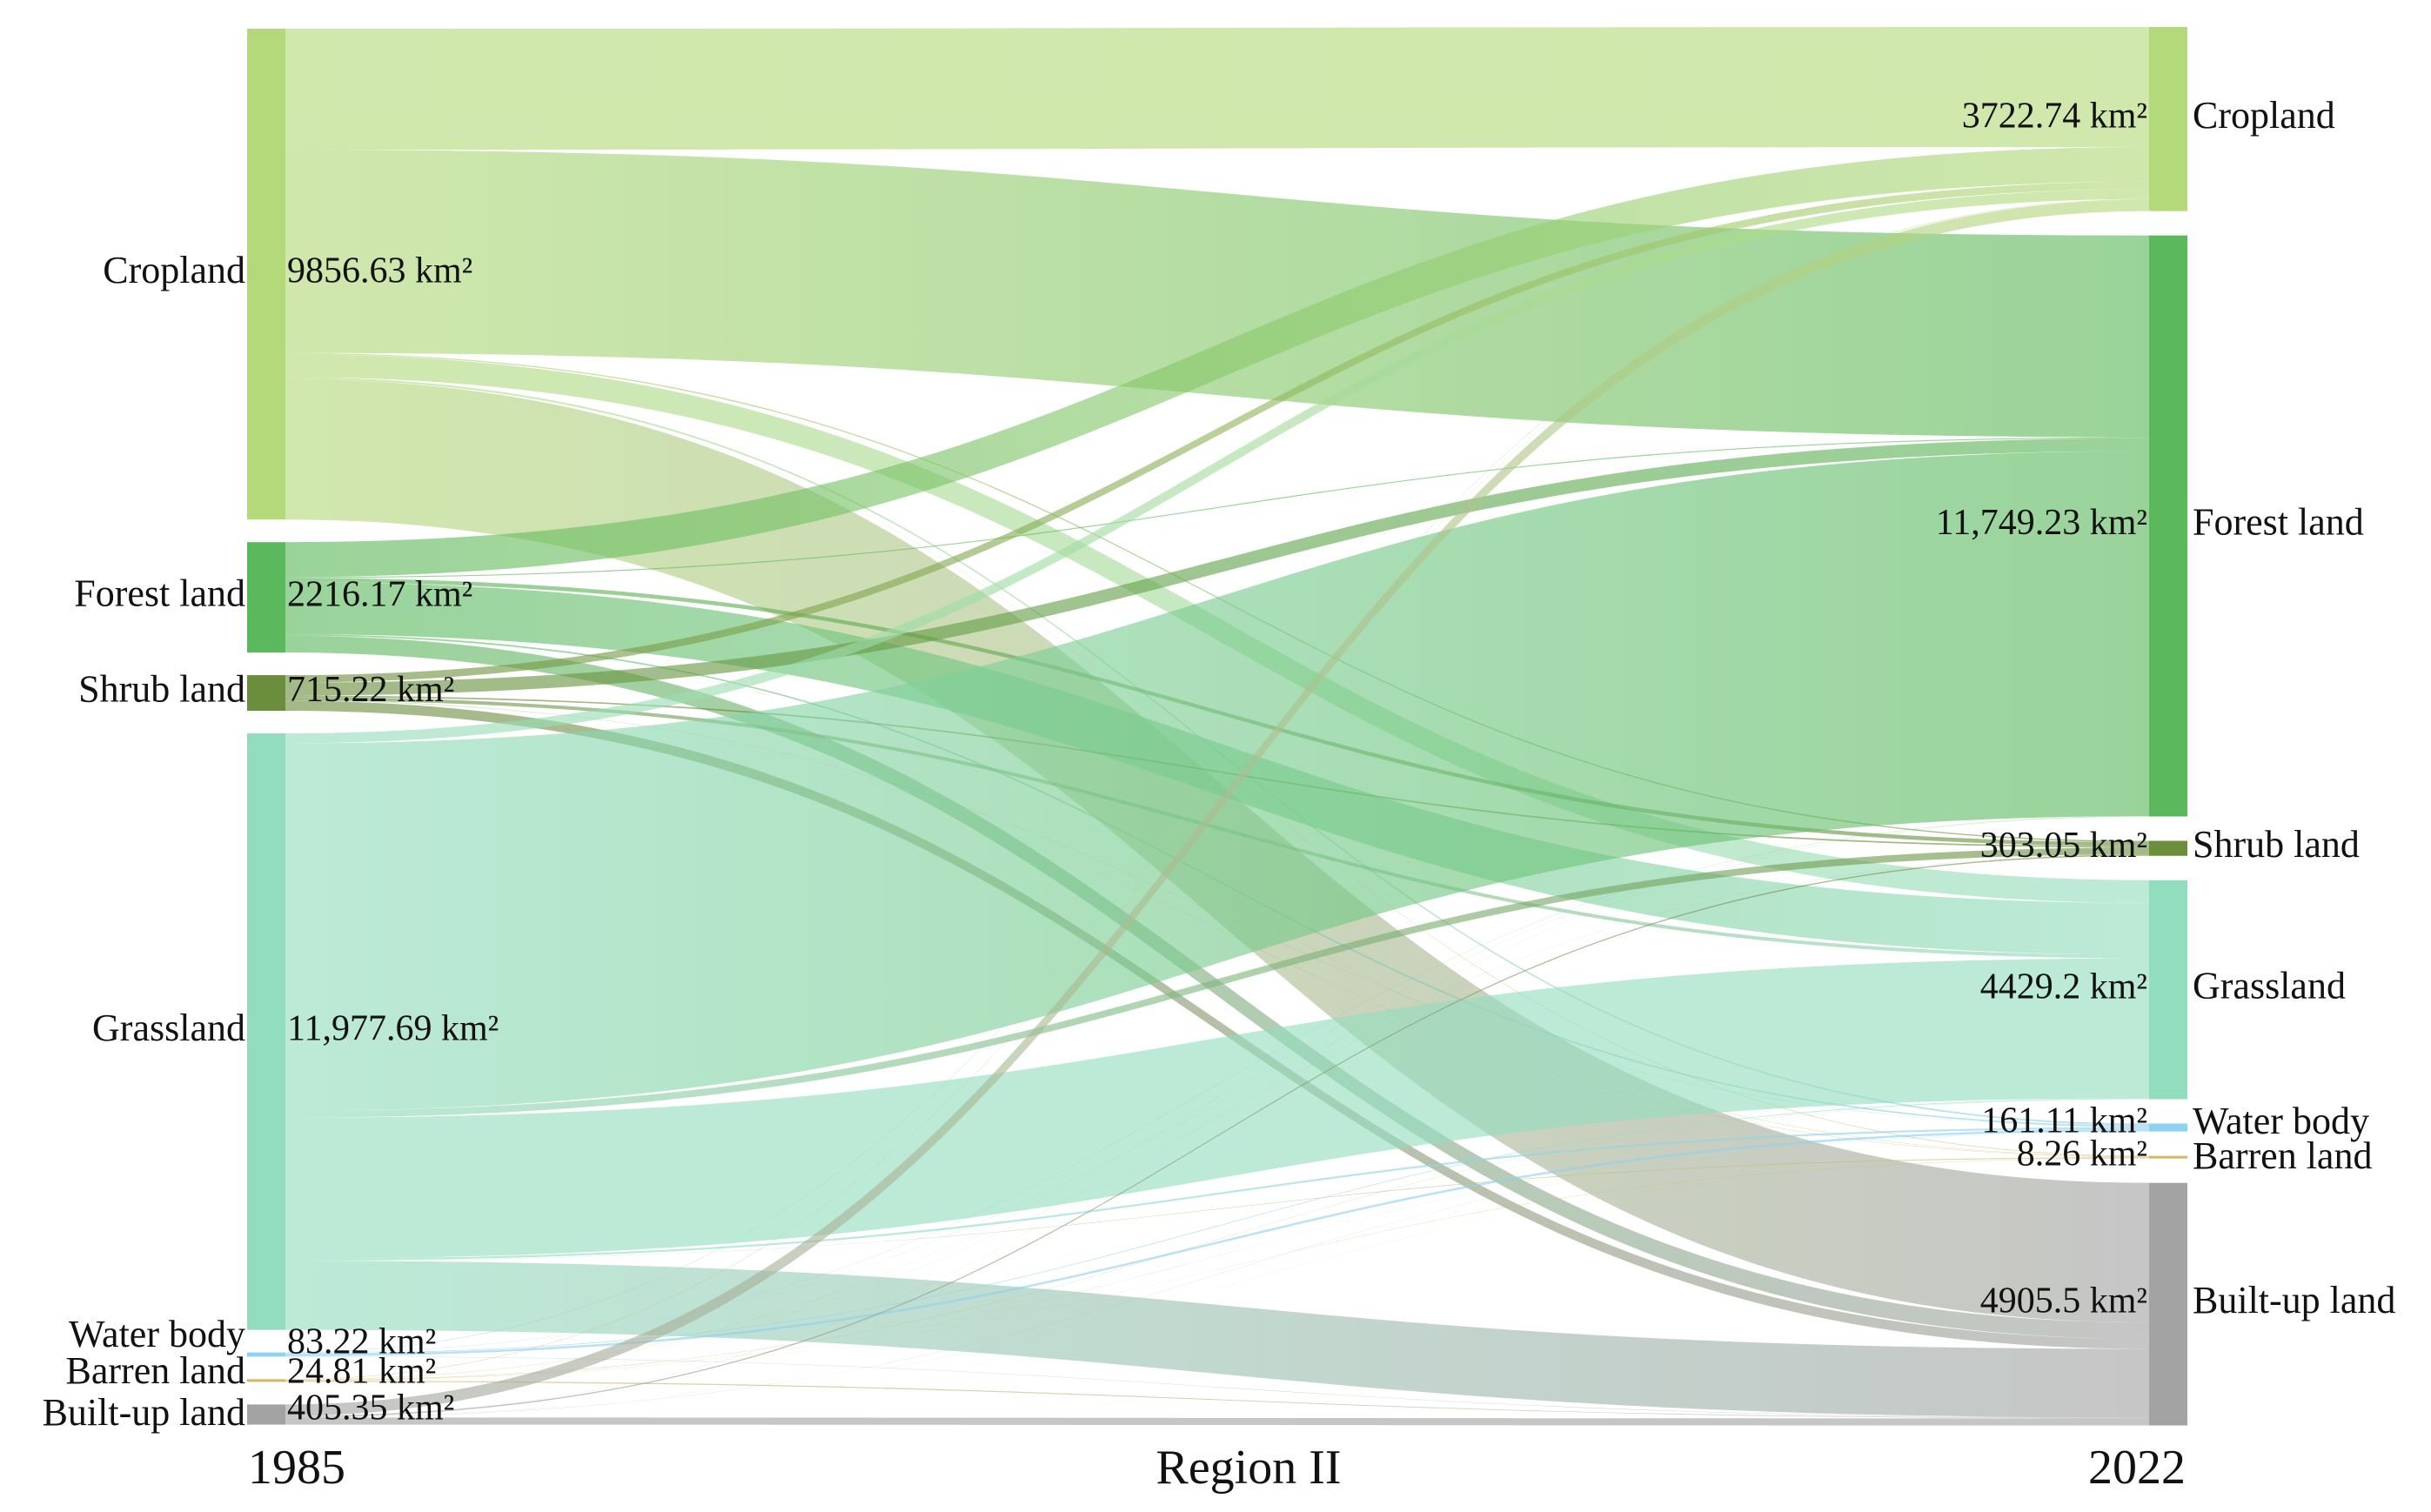 This screenshot has width=2431, height=1512. Describe the element at coordinates (370, 690) in the screenshot. I see `left-node-value-shrub: 715.22 km²` at that location.